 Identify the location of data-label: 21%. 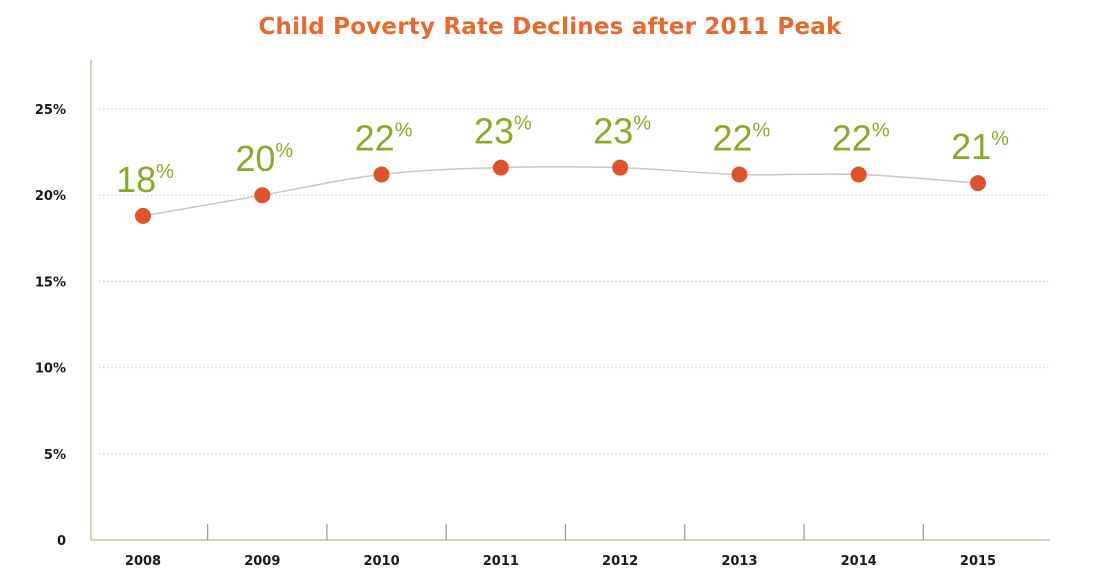
(980, 146).